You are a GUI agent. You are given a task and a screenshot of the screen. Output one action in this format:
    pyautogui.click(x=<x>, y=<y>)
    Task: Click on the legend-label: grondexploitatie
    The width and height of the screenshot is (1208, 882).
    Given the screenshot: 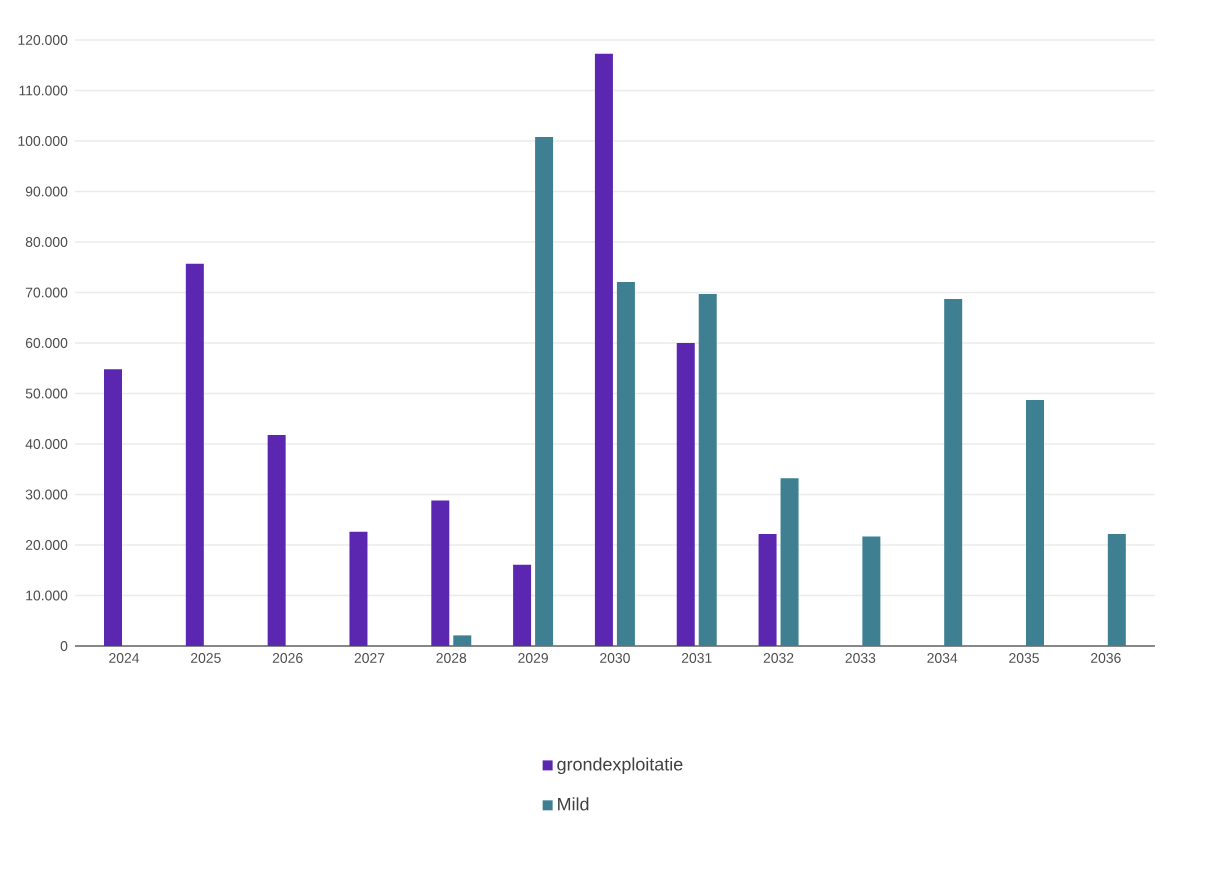 What is the action you would take?
    pyautogui.click(x=620, y=766)
    